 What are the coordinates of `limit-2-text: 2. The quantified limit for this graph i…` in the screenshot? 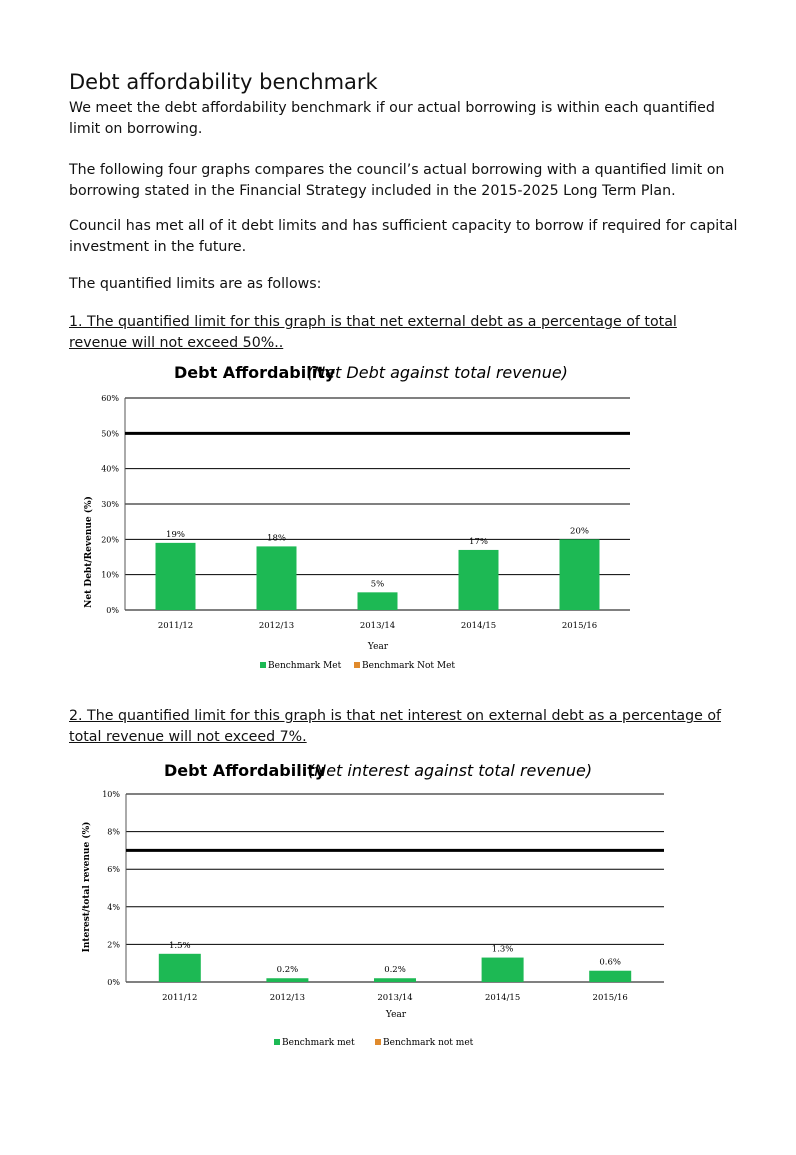 It's located at (395, 726).